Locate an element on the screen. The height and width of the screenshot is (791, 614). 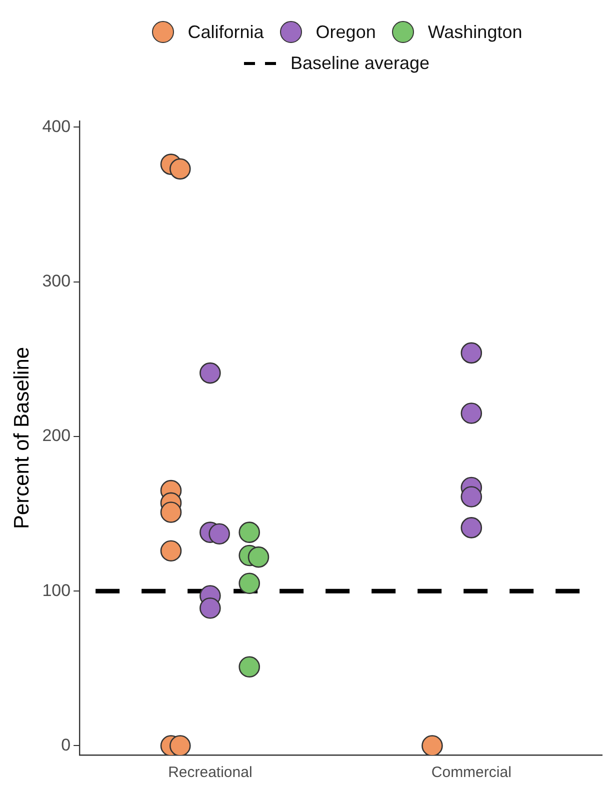
y-tick-label: 400 is located at coordinates (56, 126).